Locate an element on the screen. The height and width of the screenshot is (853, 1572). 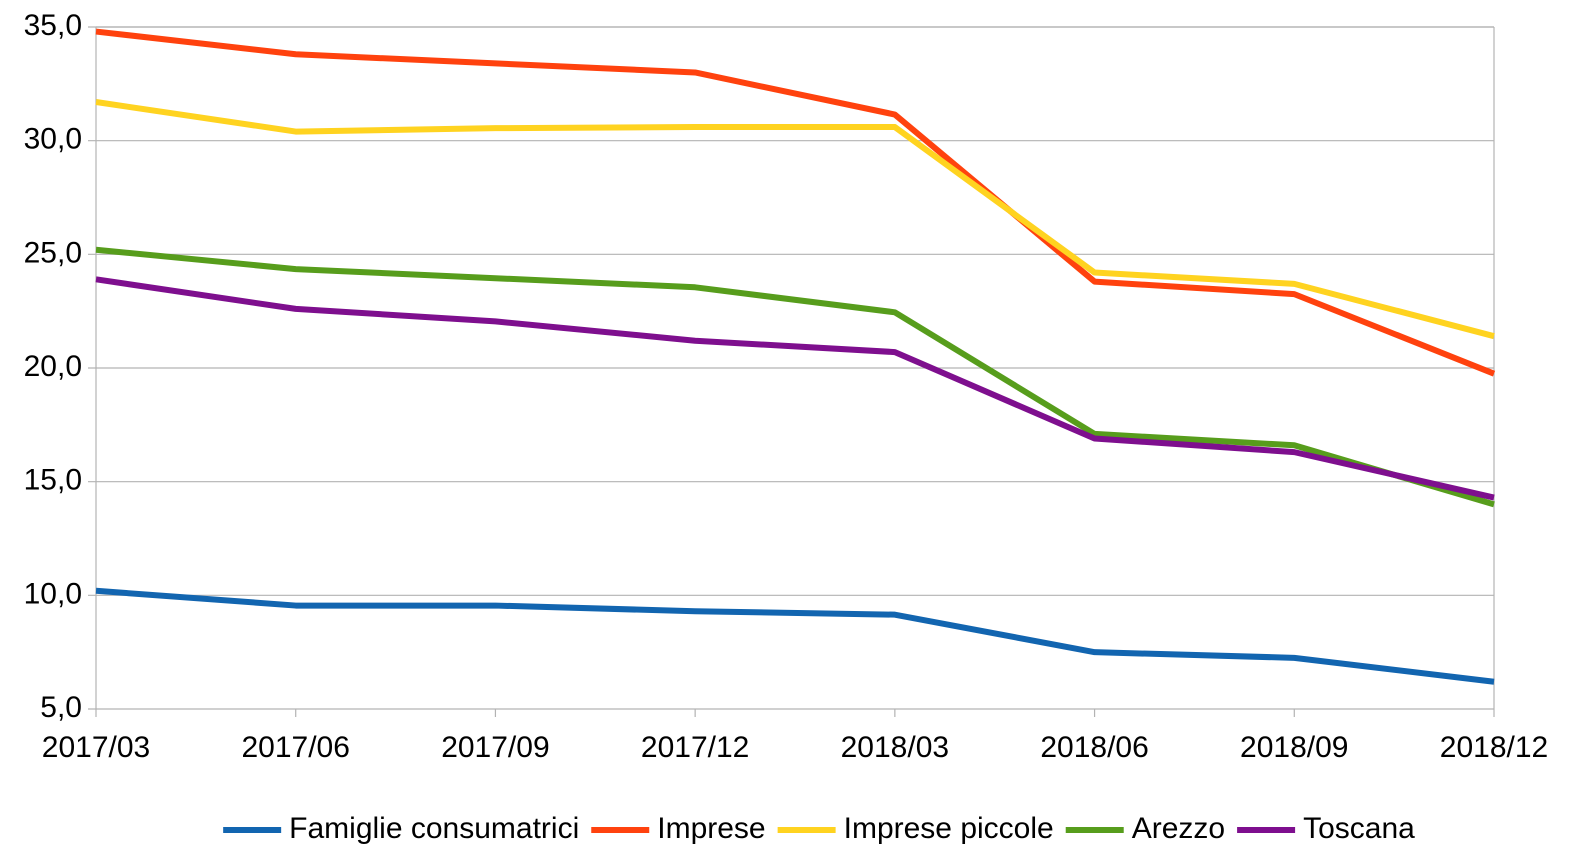
x-tick-label: 2017/09 is located at coordinates (495, 747).